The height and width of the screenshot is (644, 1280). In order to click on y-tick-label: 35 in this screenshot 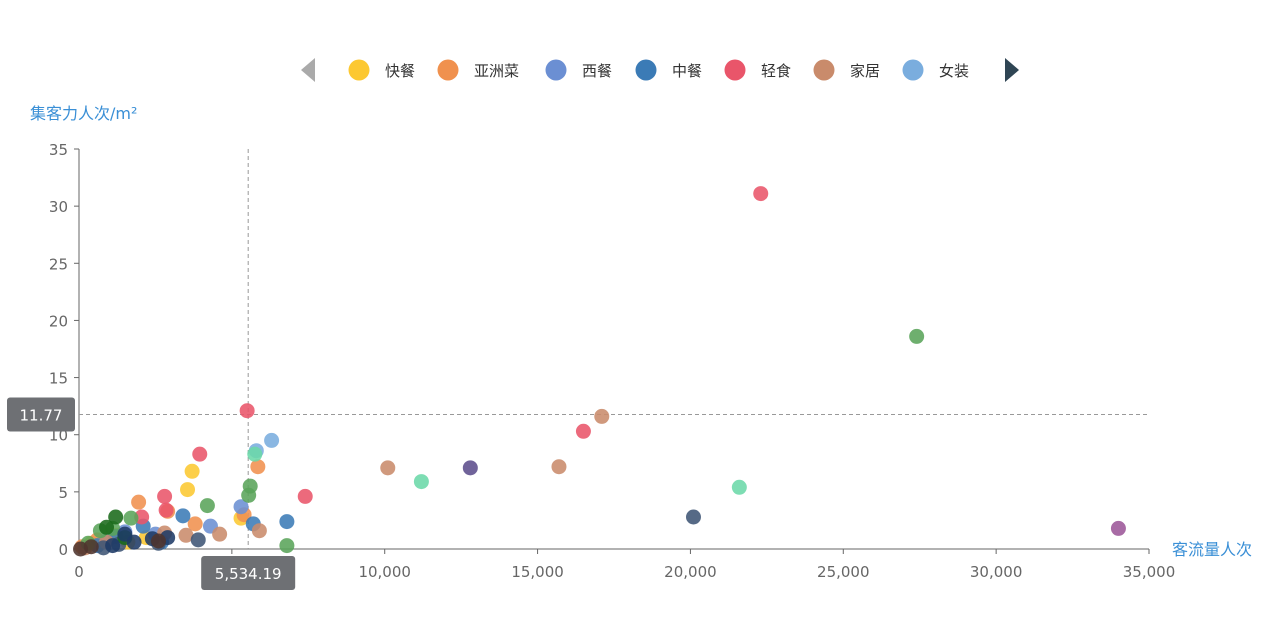, I will do `click(58, 150)`.